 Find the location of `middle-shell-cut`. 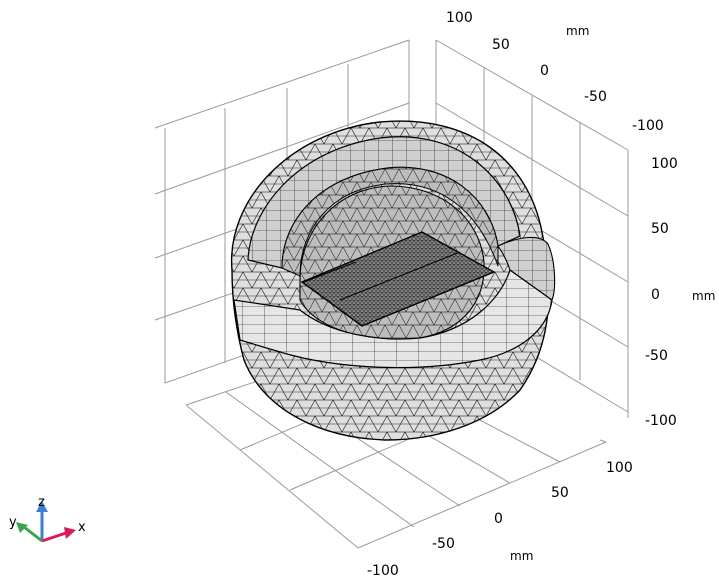

middle-shell-cut is located at coordinates (390, 221).